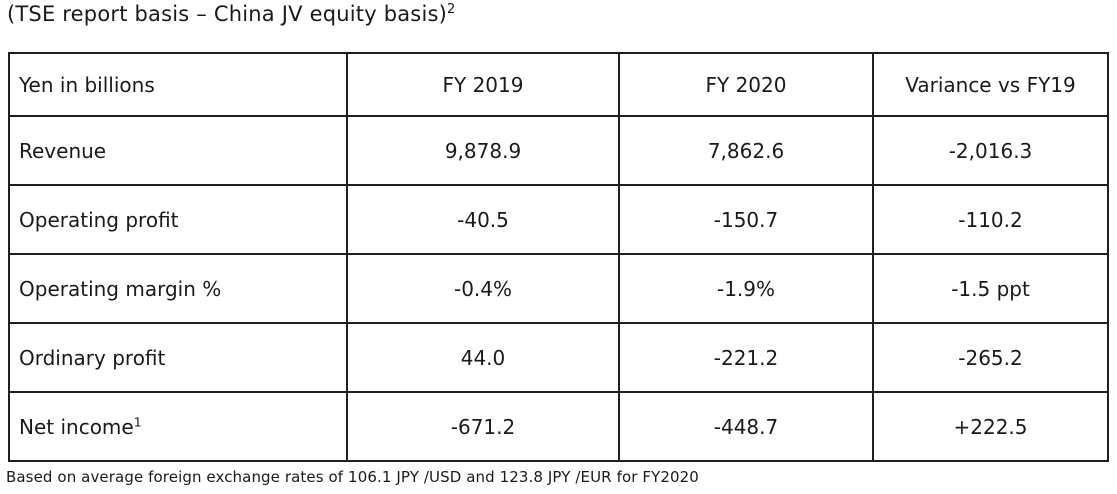  I want to click on column-header-metric: Yen in billions, so click(178, 84).